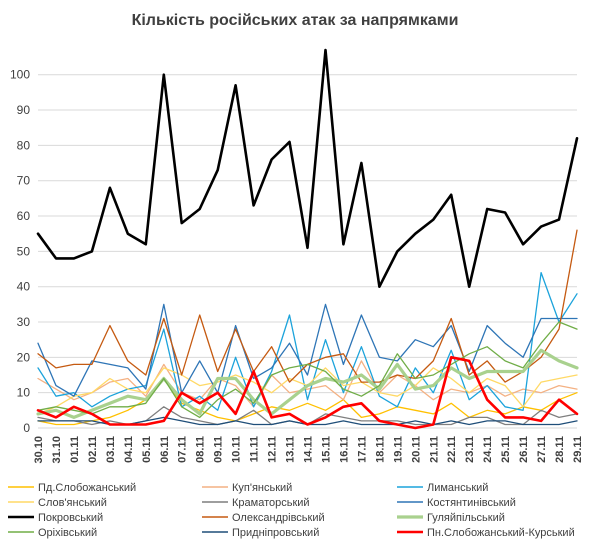 This screenshot has height=540, width=590. Describe the element at coordinates (344, 449) in the screenshot. I see `x-tick-label: 16.11` at that location.